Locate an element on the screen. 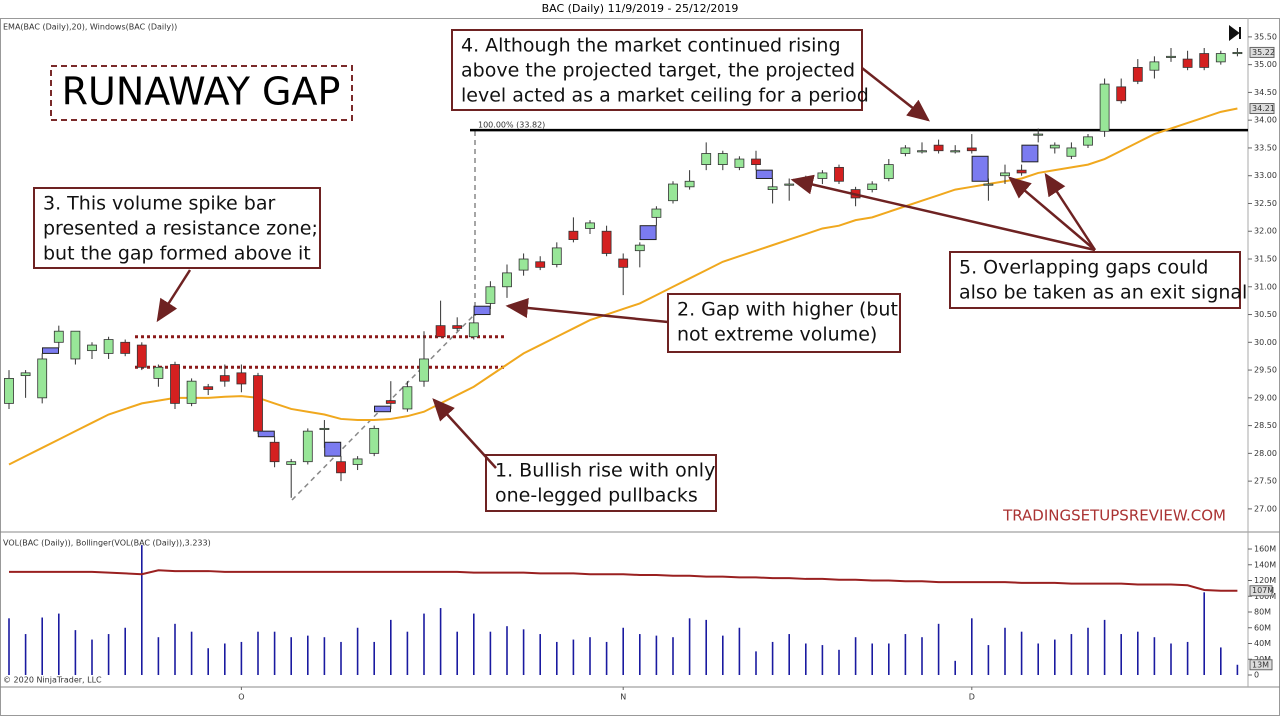  headline: RUNAWAY GAP is located at coordinates (201, 92).